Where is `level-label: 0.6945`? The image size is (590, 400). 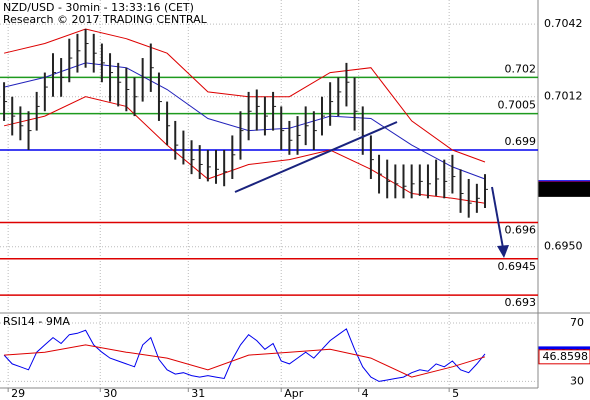
level-label: 0.6945 is located at coordinates (517, 266).